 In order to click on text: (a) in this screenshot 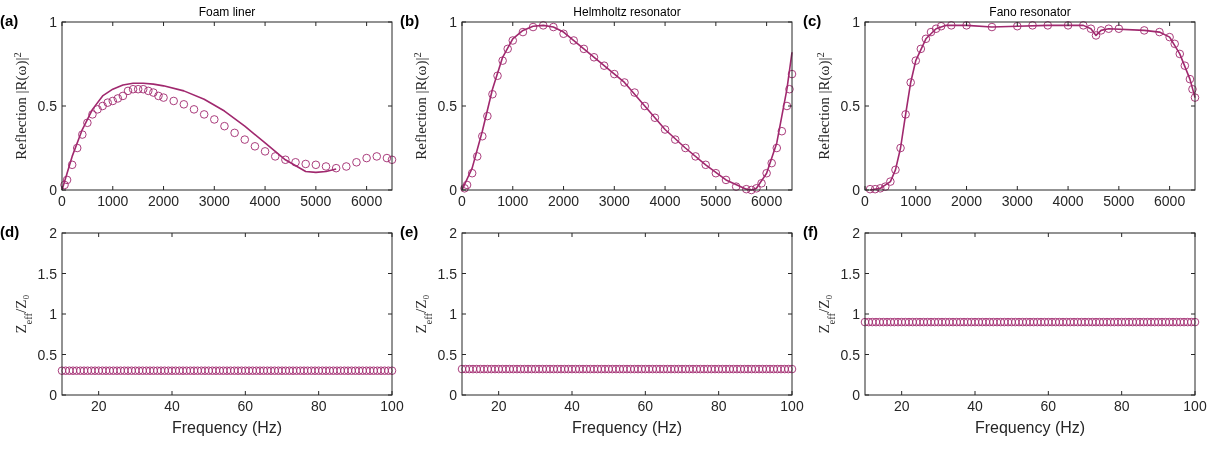, I will do `click(9, 20)`.